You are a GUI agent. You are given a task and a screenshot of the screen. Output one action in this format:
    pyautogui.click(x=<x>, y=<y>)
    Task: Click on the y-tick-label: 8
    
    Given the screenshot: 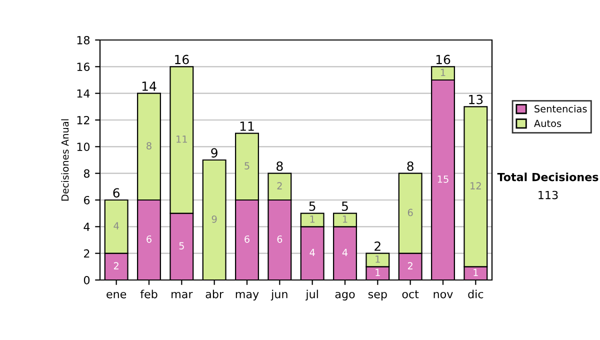 What is the action you would take?
    pyautogui.click(x=87, y=173)
    